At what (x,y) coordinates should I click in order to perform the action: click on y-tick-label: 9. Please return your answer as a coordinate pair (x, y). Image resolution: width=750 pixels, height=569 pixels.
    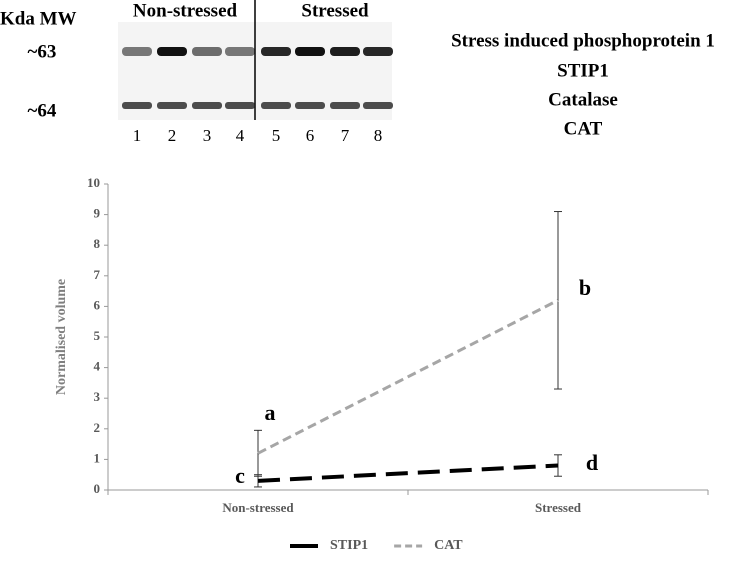
    Looking at the image, I should click on (97, 213).